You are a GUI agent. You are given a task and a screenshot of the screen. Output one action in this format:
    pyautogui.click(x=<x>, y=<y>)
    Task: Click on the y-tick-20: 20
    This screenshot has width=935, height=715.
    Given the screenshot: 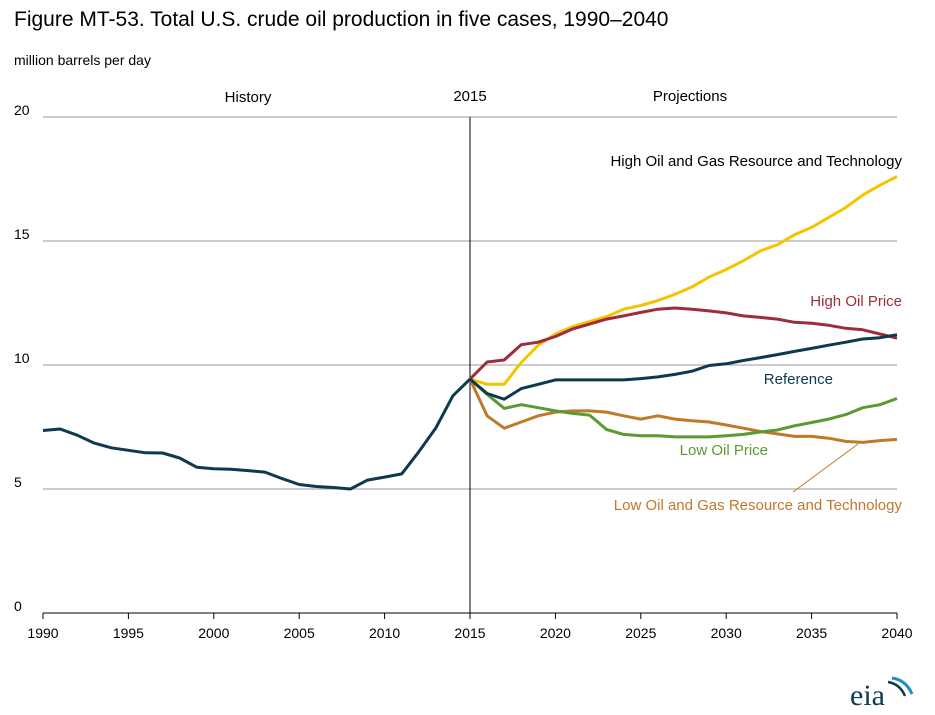 What is the action you would take?
    pyautogui.click(x=22, y=110)
    